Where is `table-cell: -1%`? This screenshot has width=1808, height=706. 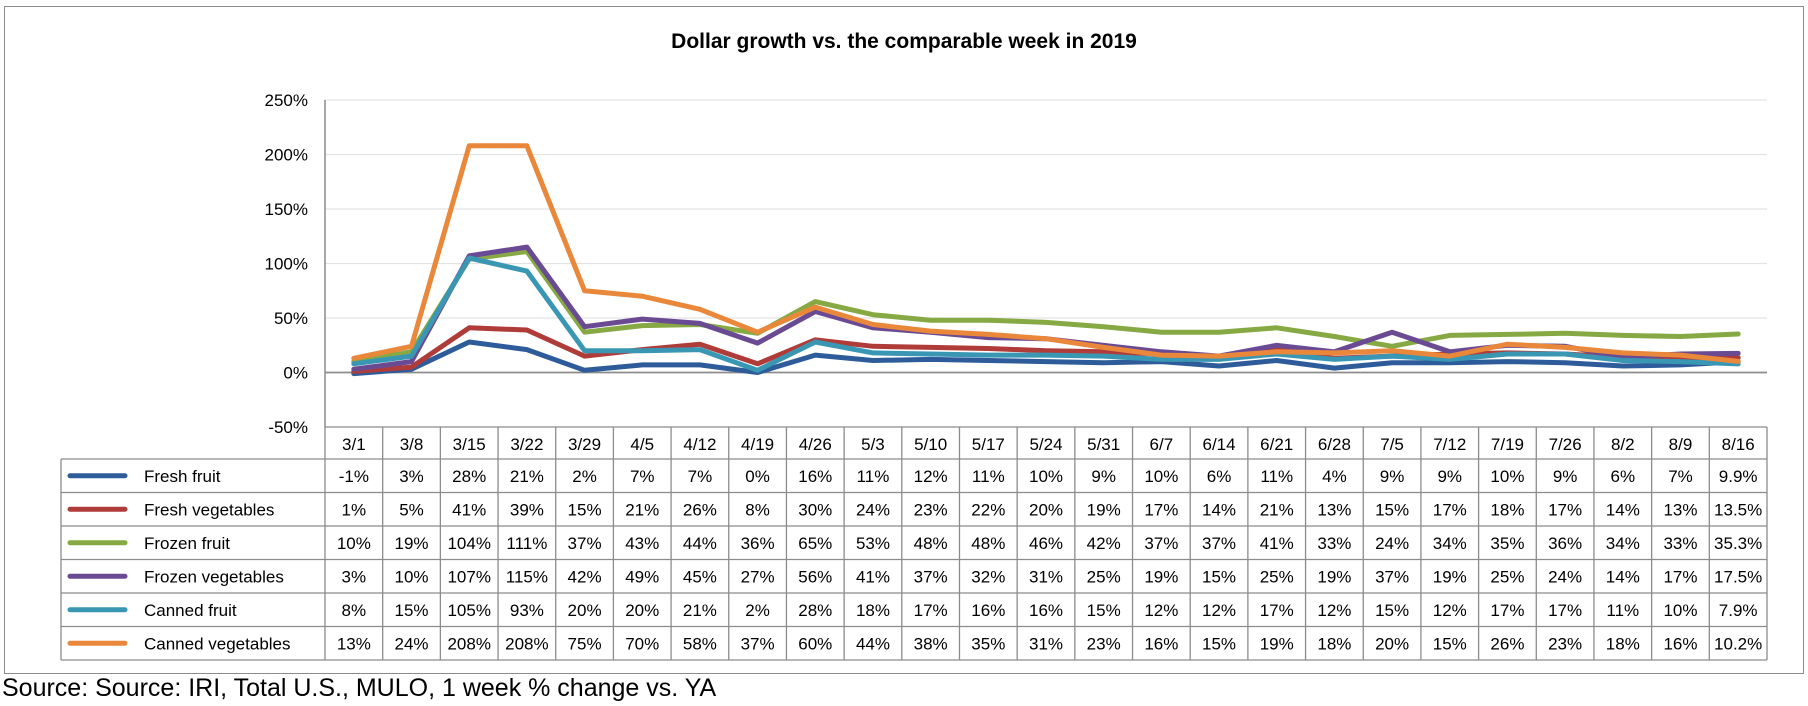 table-cell: -1% is located at coordinates (354, 476).